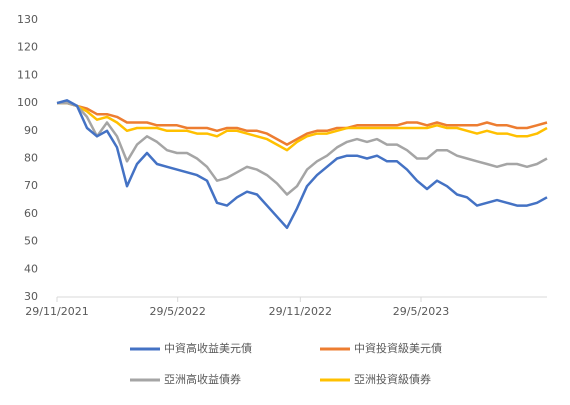  What do you see at coordinates (27, 102) in the screenshot?
I see `y-tick-label: 100` at bounding box center [27, 102].